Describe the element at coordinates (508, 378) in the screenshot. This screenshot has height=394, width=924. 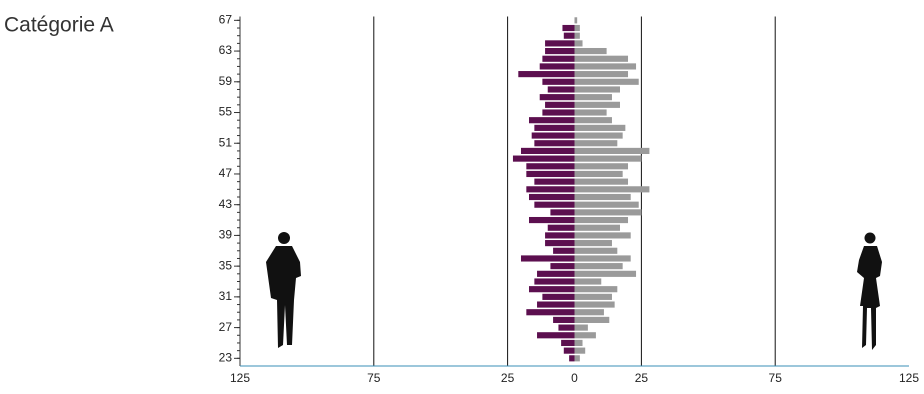
I see `x-tick-label: 25` at that location.